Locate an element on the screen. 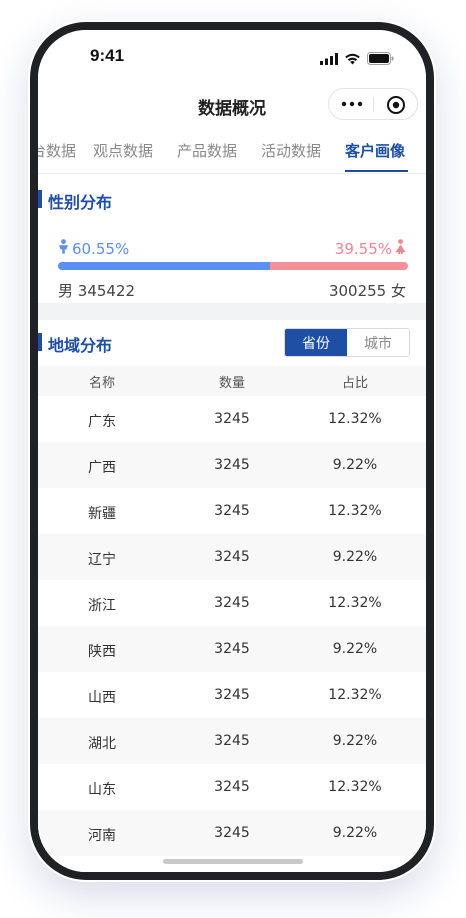 This screenshot has height=918, width=466. toggle-province: 省份 is located at coordinates (316, 342).